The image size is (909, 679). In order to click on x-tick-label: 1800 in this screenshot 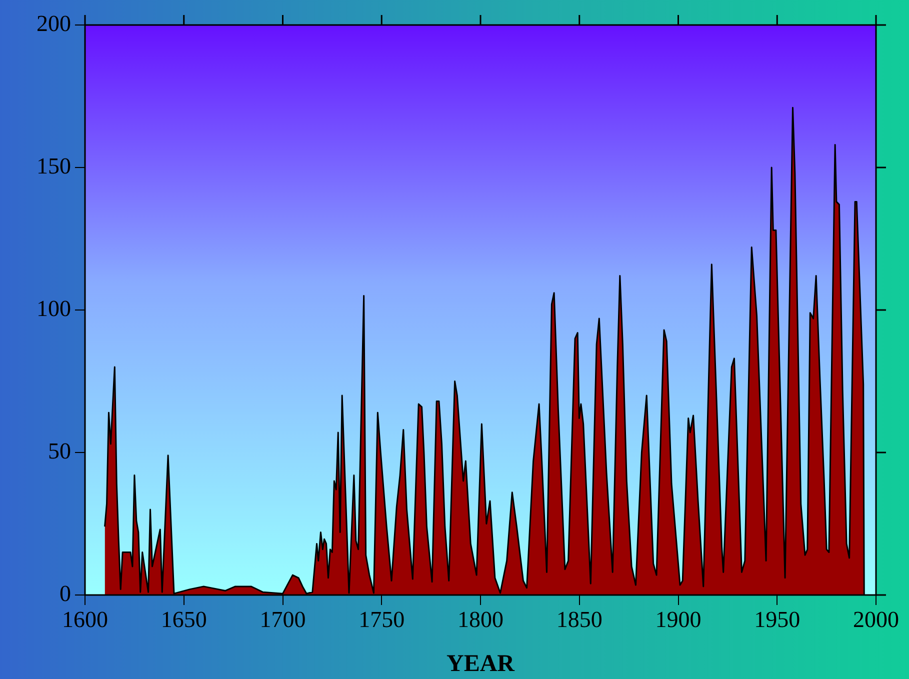, I will do `click(481, 619)`.